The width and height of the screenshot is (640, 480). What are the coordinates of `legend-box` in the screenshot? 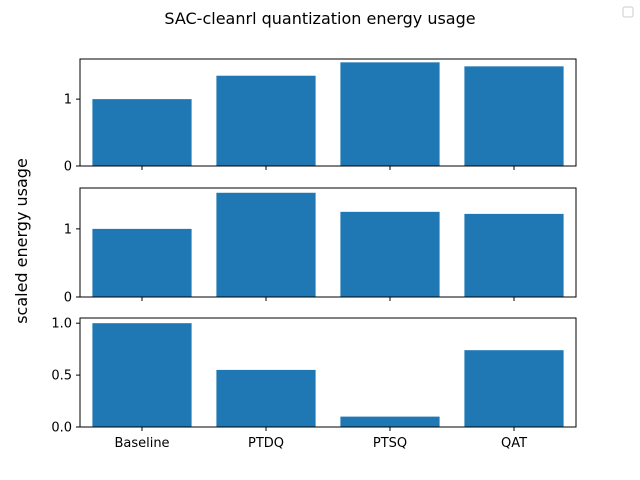 It's located at (628, 12).